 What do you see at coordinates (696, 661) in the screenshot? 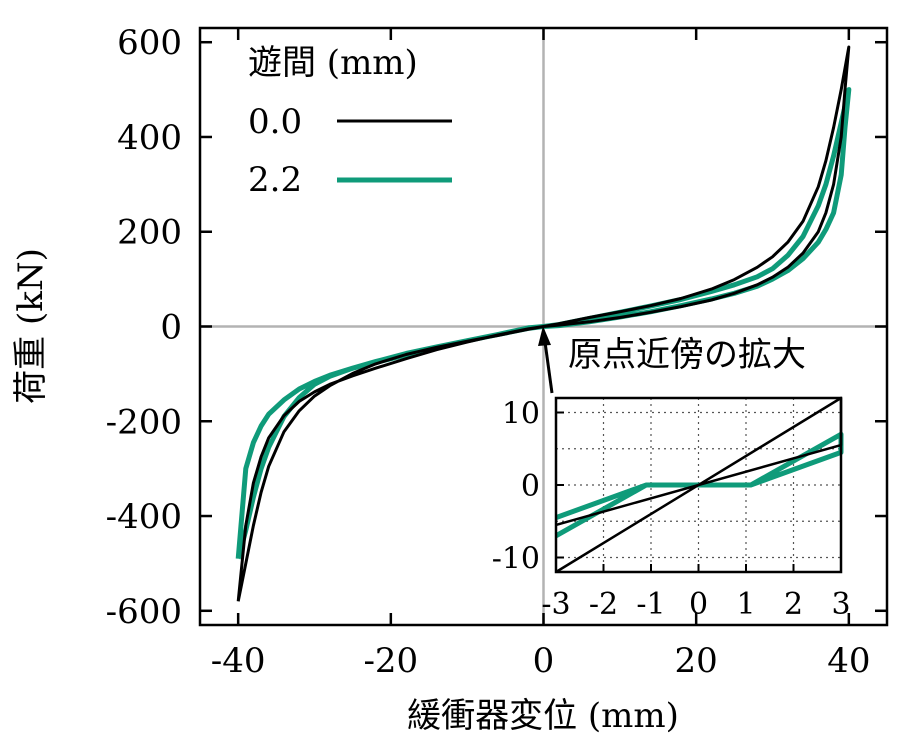
I see `x-tick-label: 20` at bounding box center [696, 661].